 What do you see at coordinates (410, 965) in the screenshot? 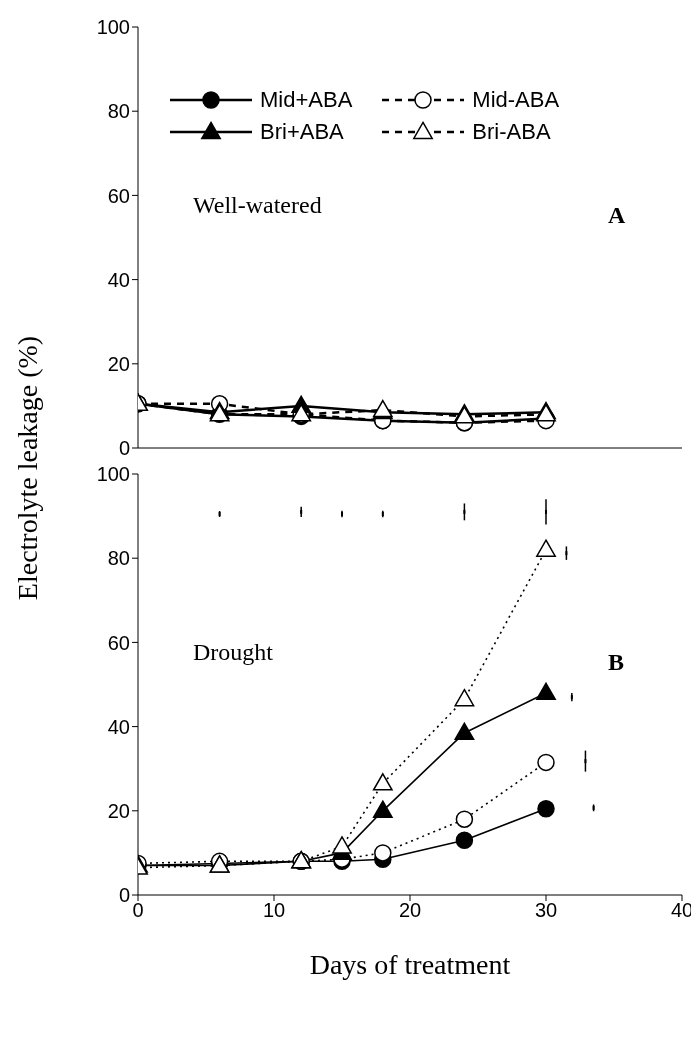
I see `x-axis-title: Days of treatment` at bounding box center [410, 965].